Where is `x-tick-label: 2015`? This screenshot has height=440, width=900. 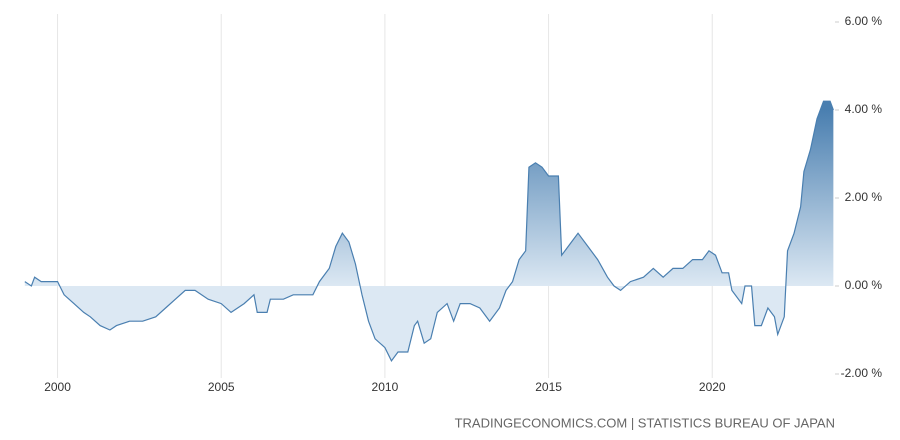
x-tick-label: 2015 is located at coordinates (548, 387).